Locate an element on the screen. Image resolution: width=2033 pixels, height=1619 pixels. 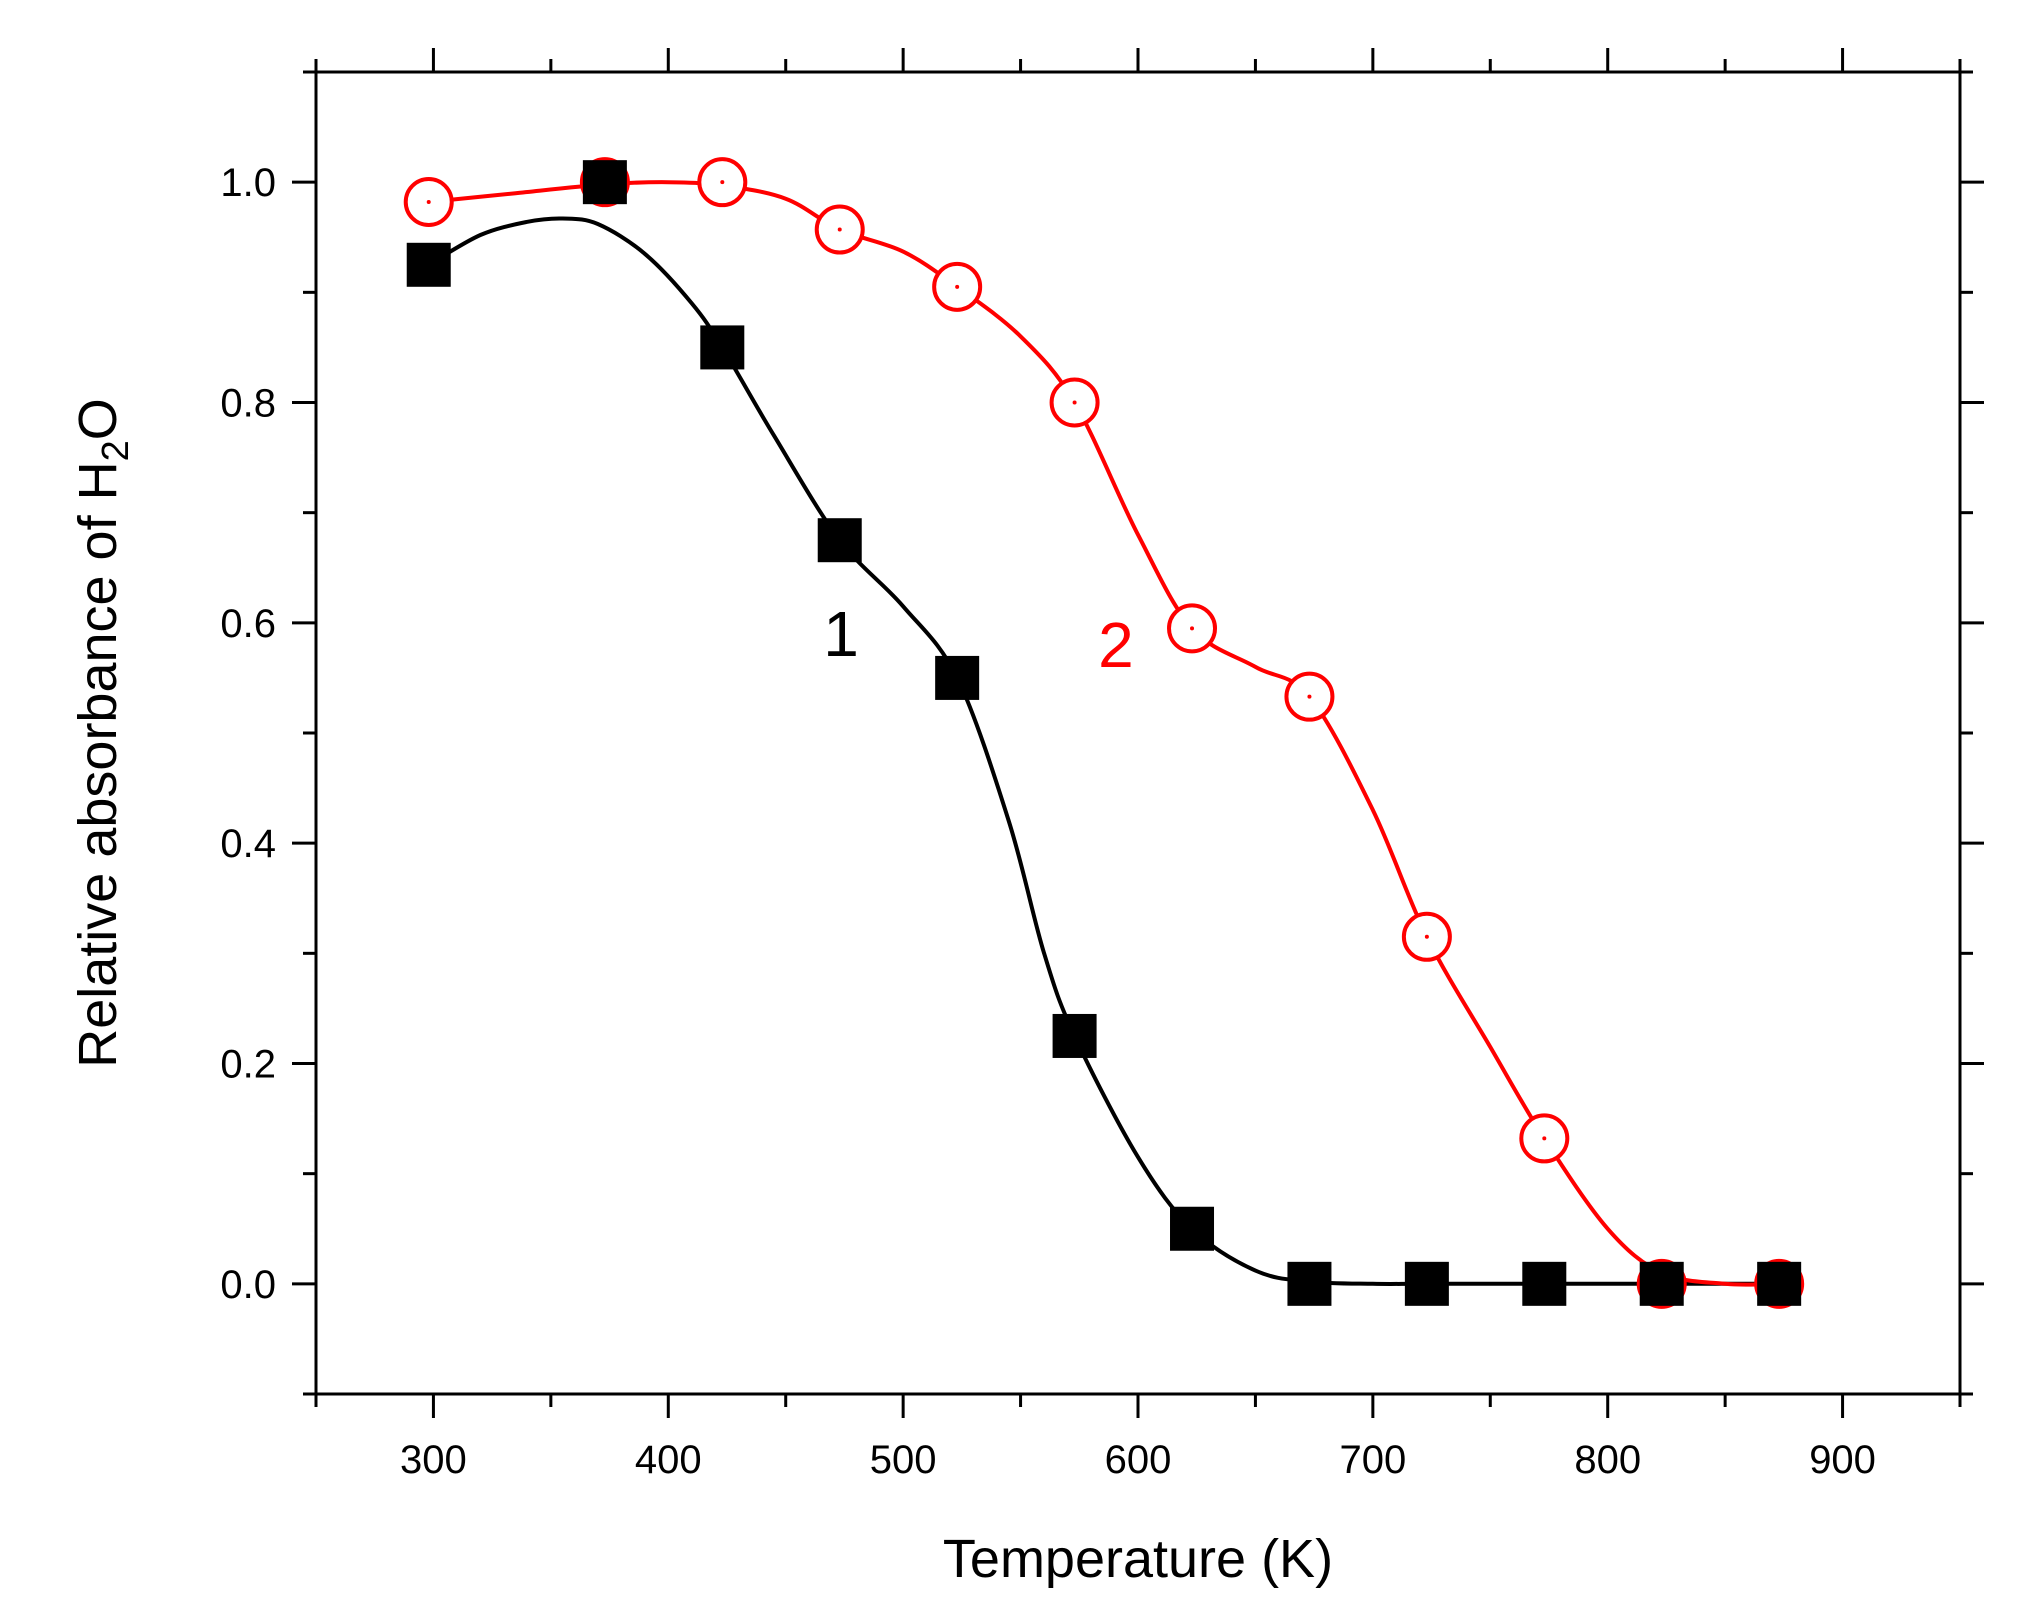
series-label-1: 1 is located at coordinates (841, 634).